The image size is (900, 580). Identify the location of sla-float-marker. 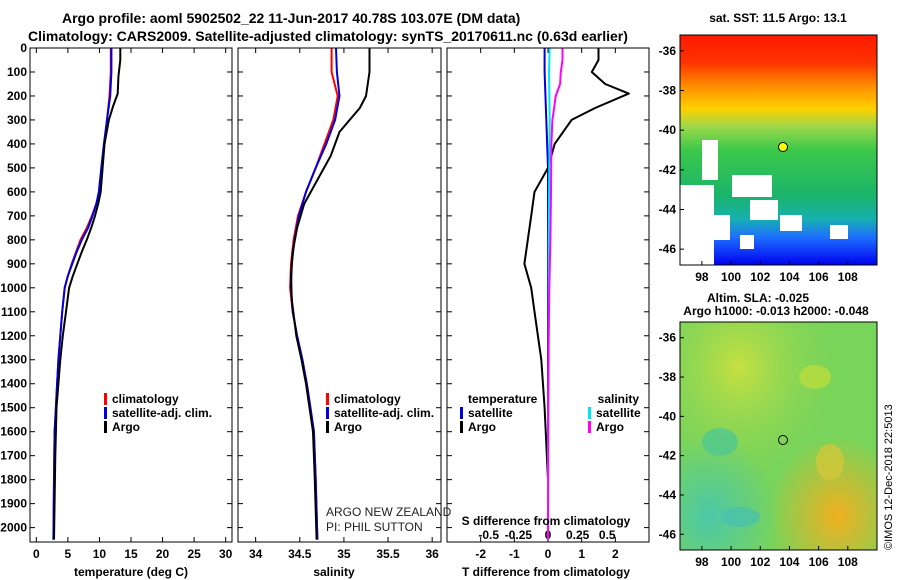
(783, 440).